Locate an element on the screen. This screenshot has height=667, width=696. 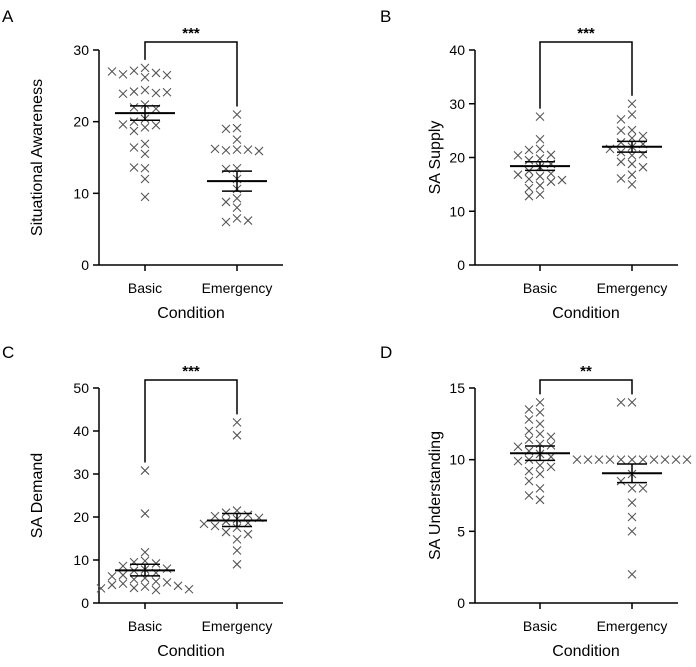
y-axis-label: SA Understanding is located at coordinates (435, 495).